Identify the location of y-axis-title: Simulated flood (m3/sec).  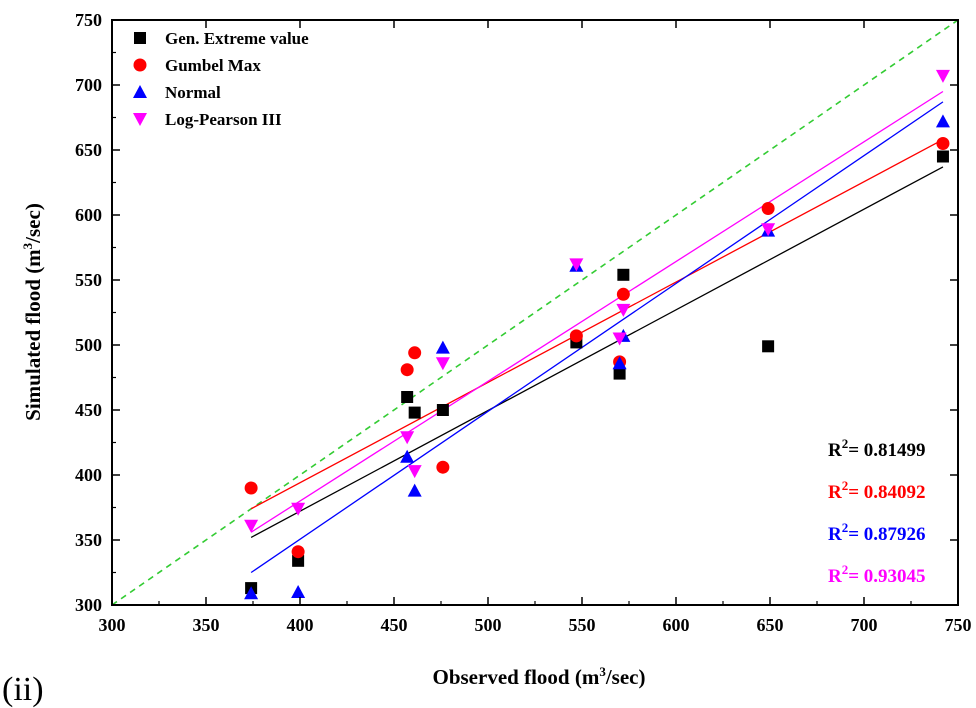
(32, 312).